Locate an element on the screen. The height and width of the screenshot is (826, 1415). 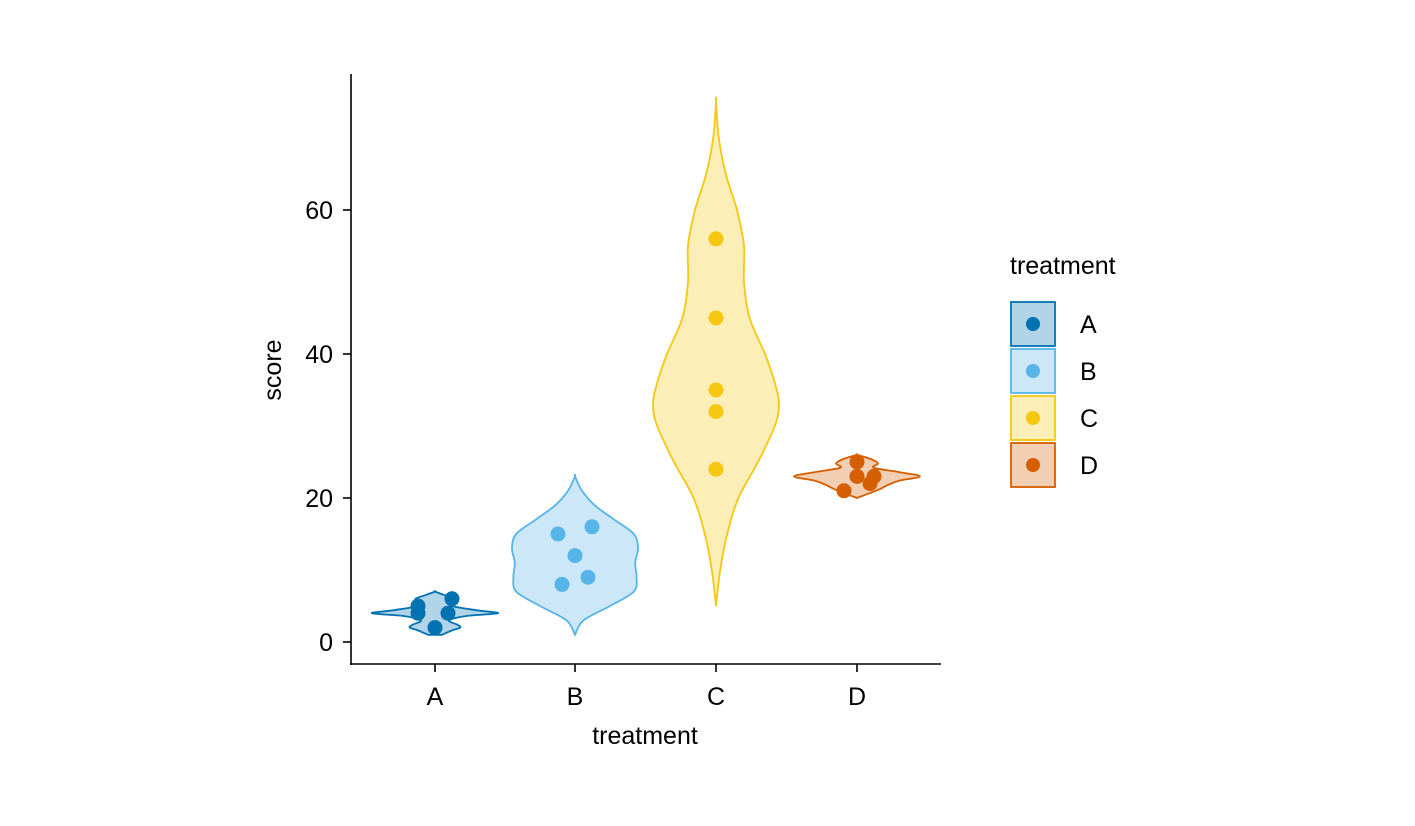
x-axis-title: treatment is located at coordinates (645, 736).